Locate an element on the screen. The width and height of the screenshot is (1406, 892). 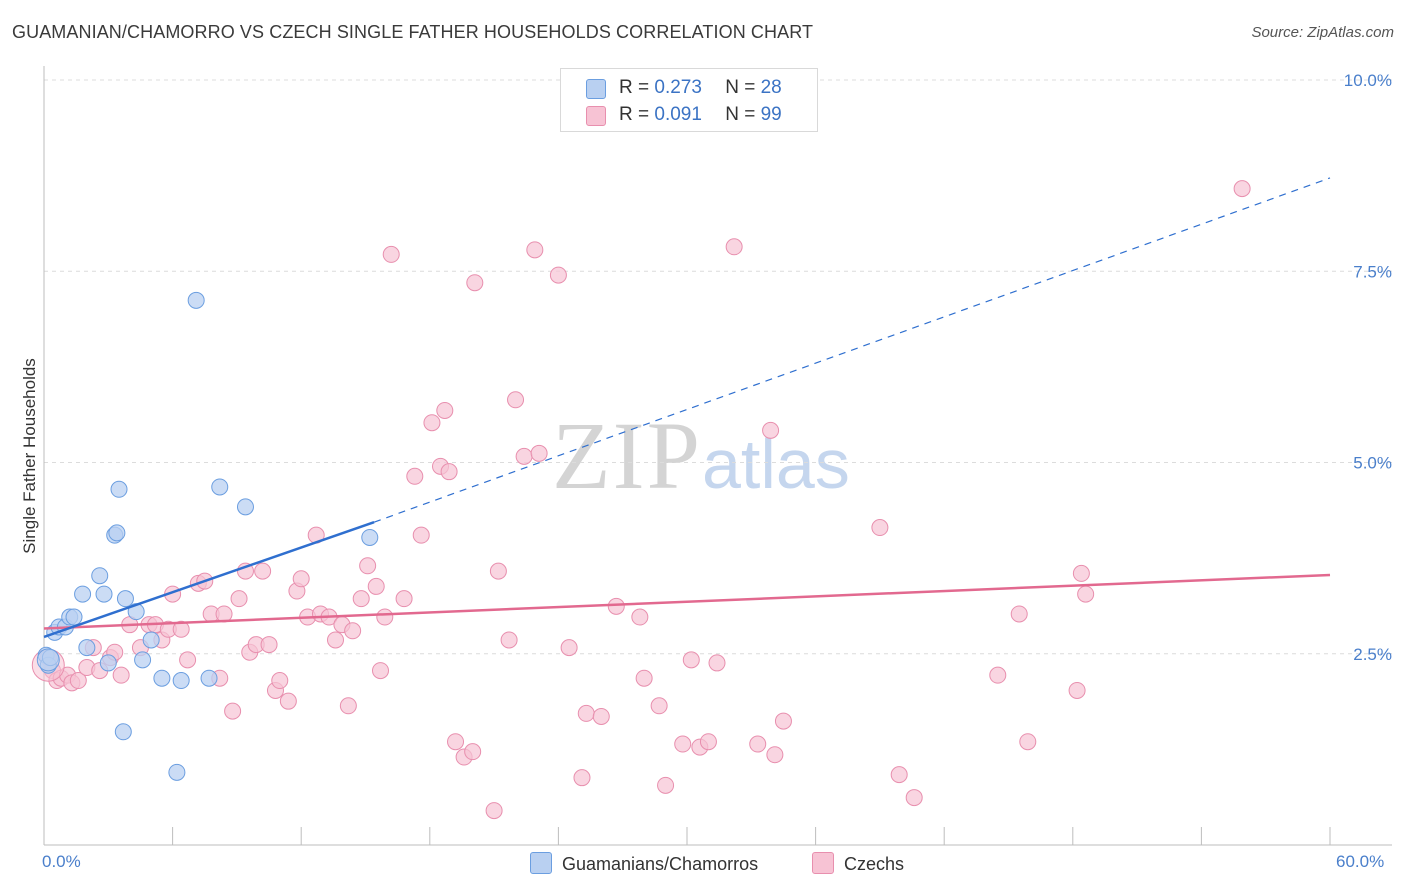
bottom-legend-czechs: Czechs is located at coordinates (858, 863).